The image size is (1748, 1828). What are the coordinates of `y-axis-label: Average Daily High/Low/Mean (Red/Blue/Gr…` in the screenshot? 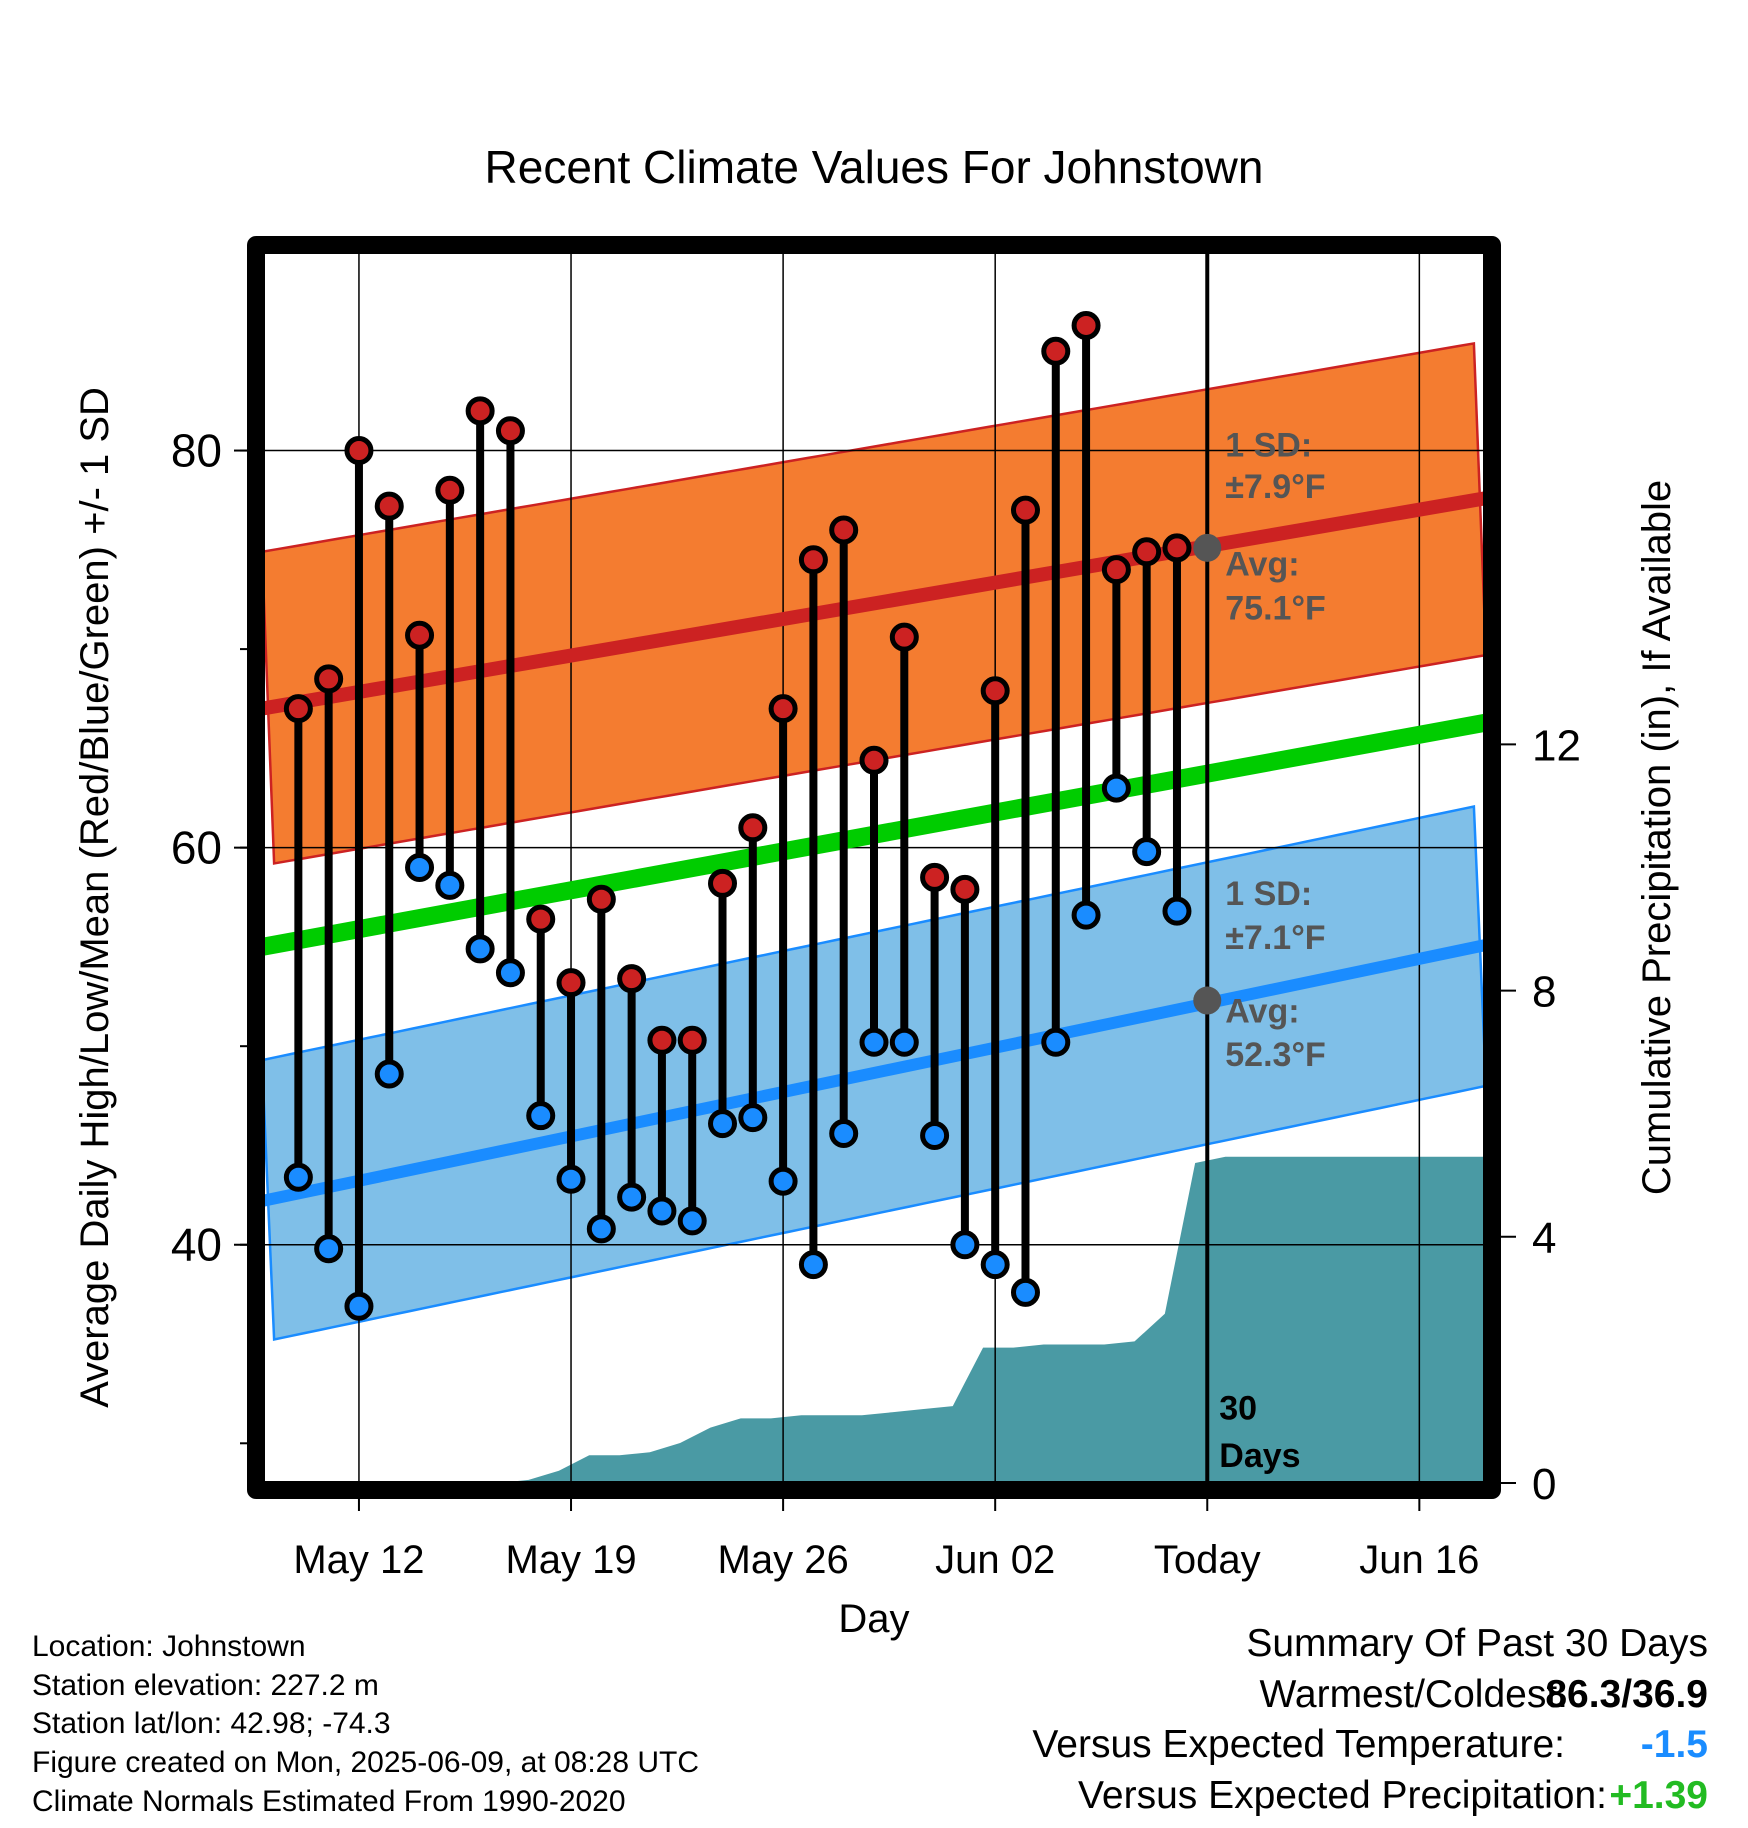 It's located at (95, 897).